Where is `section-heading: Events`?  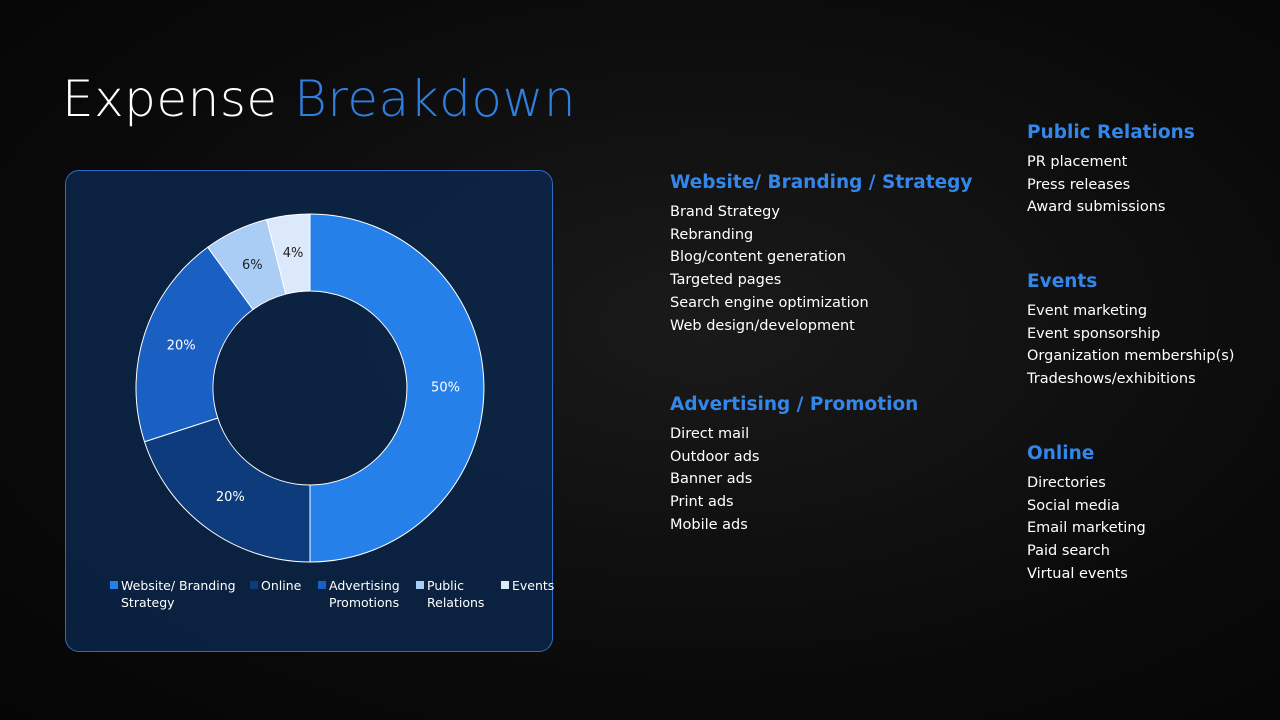 section-heading: Events is located at coordinates (1062, 281).